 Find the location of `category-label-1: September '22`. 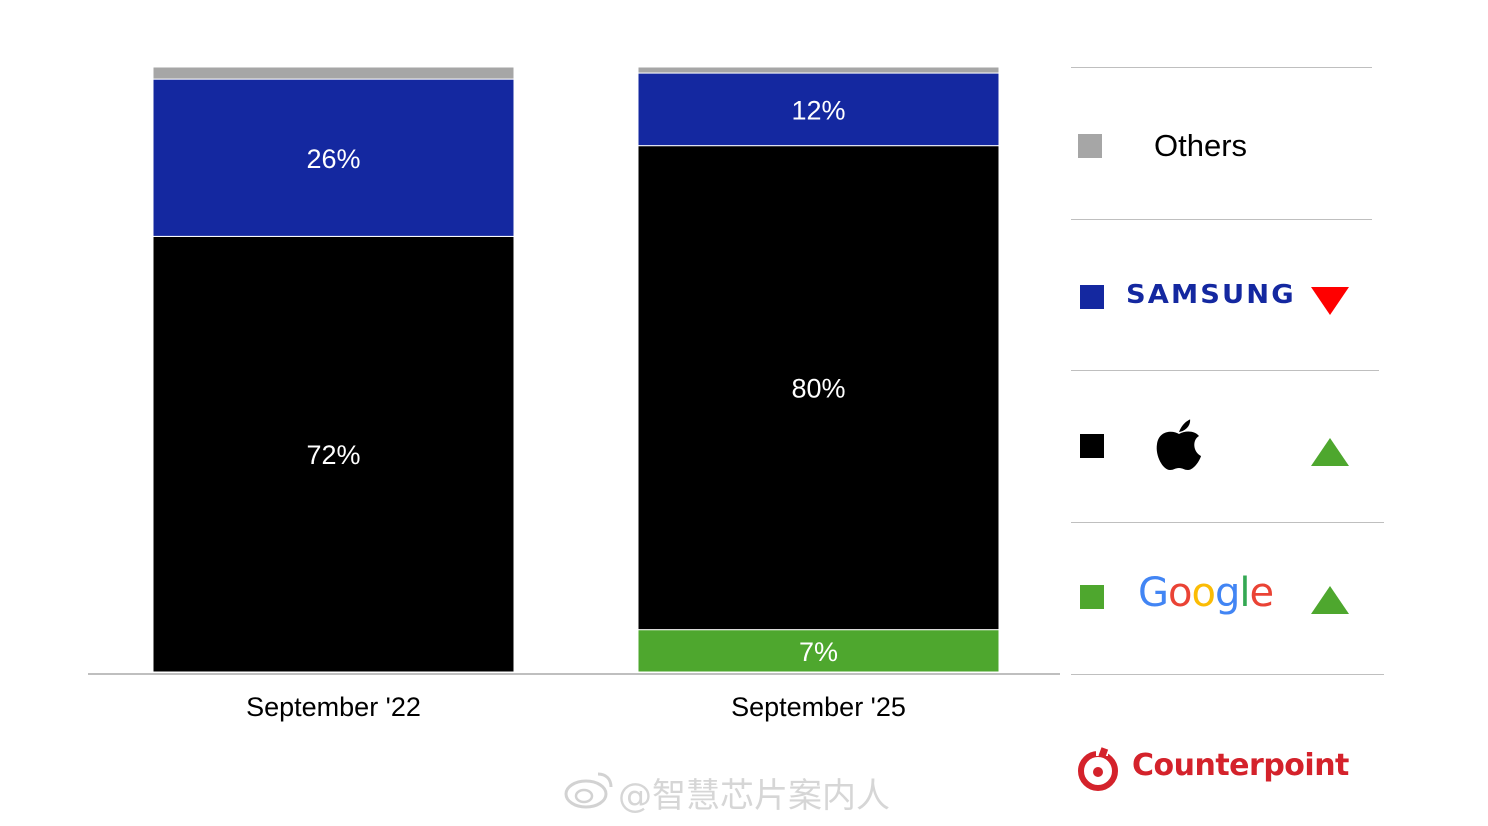

category-label-1: September '22 is located at coordinates (333, 707).